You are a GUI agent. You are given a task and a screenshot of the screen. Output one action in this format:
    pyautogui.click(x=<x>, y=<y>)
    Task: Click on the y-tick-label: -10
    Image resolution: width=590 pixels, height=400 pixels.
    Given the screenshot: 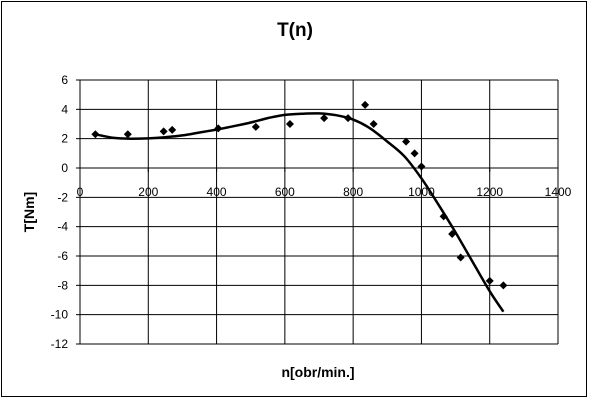 What is the action you would take?
    pyautogui.click(x=60, y=315)
    